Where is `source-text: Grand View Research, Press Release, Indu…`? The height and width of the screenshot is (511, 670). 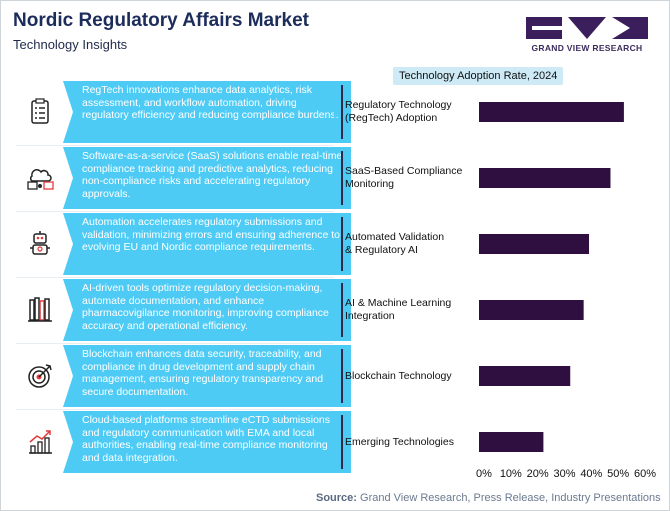 source-text: Grand View Research, Press Release, Indu… is located at coordinates (510, 498).